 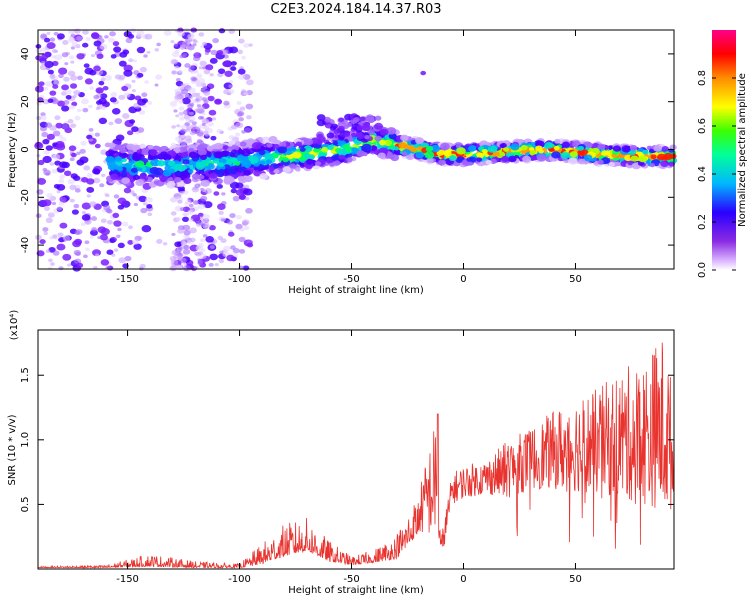 I want to click on colorbar-tick-label: 0.6, so click(x=702, y=126).